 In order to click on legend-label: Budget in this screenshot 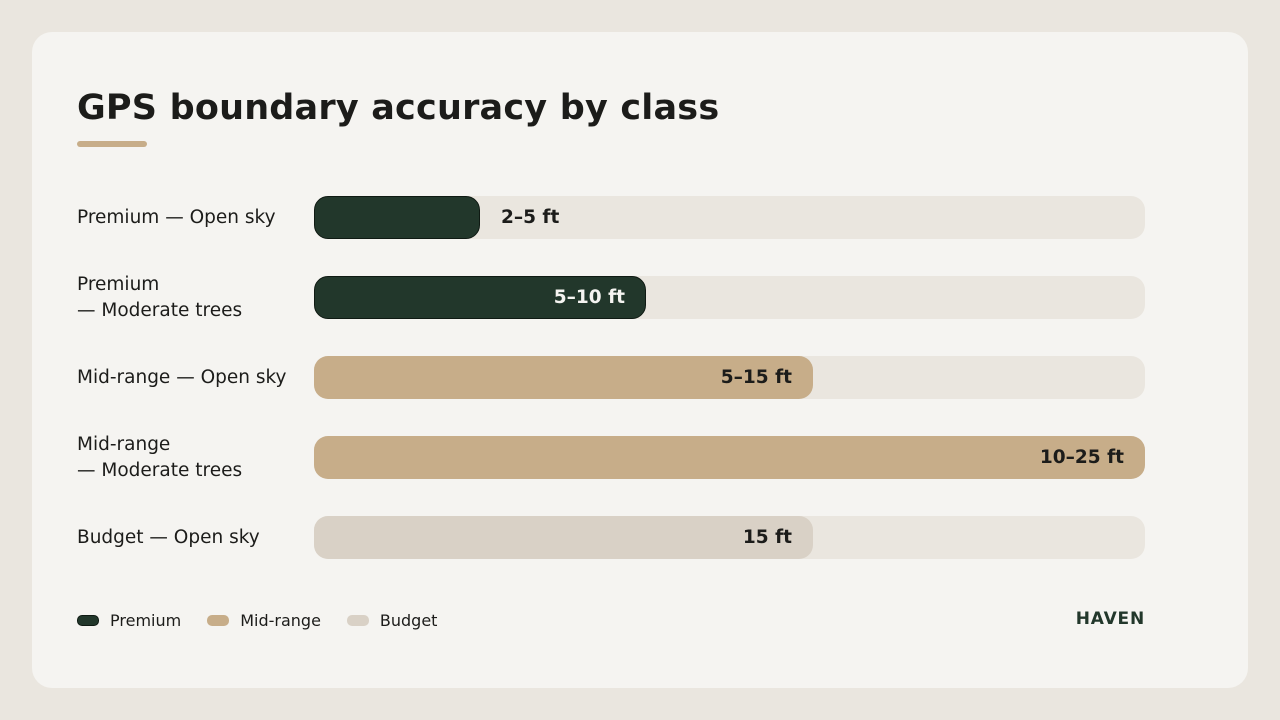, I will do `click(408, 620)`.